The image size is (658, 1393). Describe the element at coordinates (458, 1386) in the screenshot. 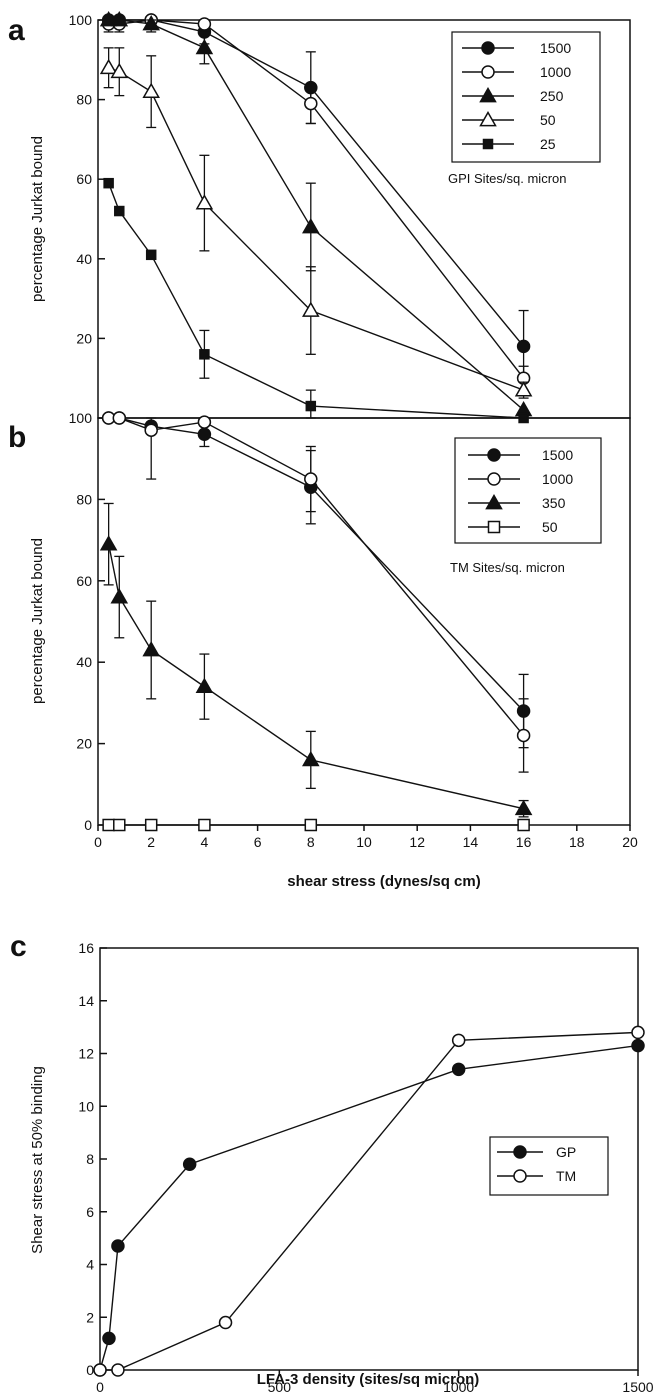

I see `x-tick-label: 1000` at that location.